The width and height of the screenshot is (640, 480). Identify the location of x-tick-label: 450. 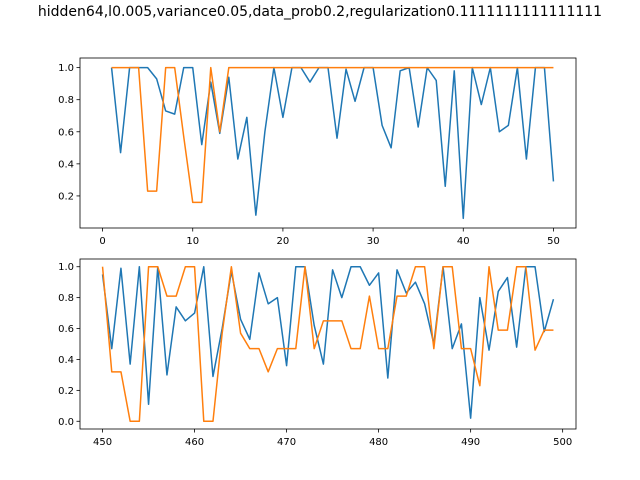
(102, 442).